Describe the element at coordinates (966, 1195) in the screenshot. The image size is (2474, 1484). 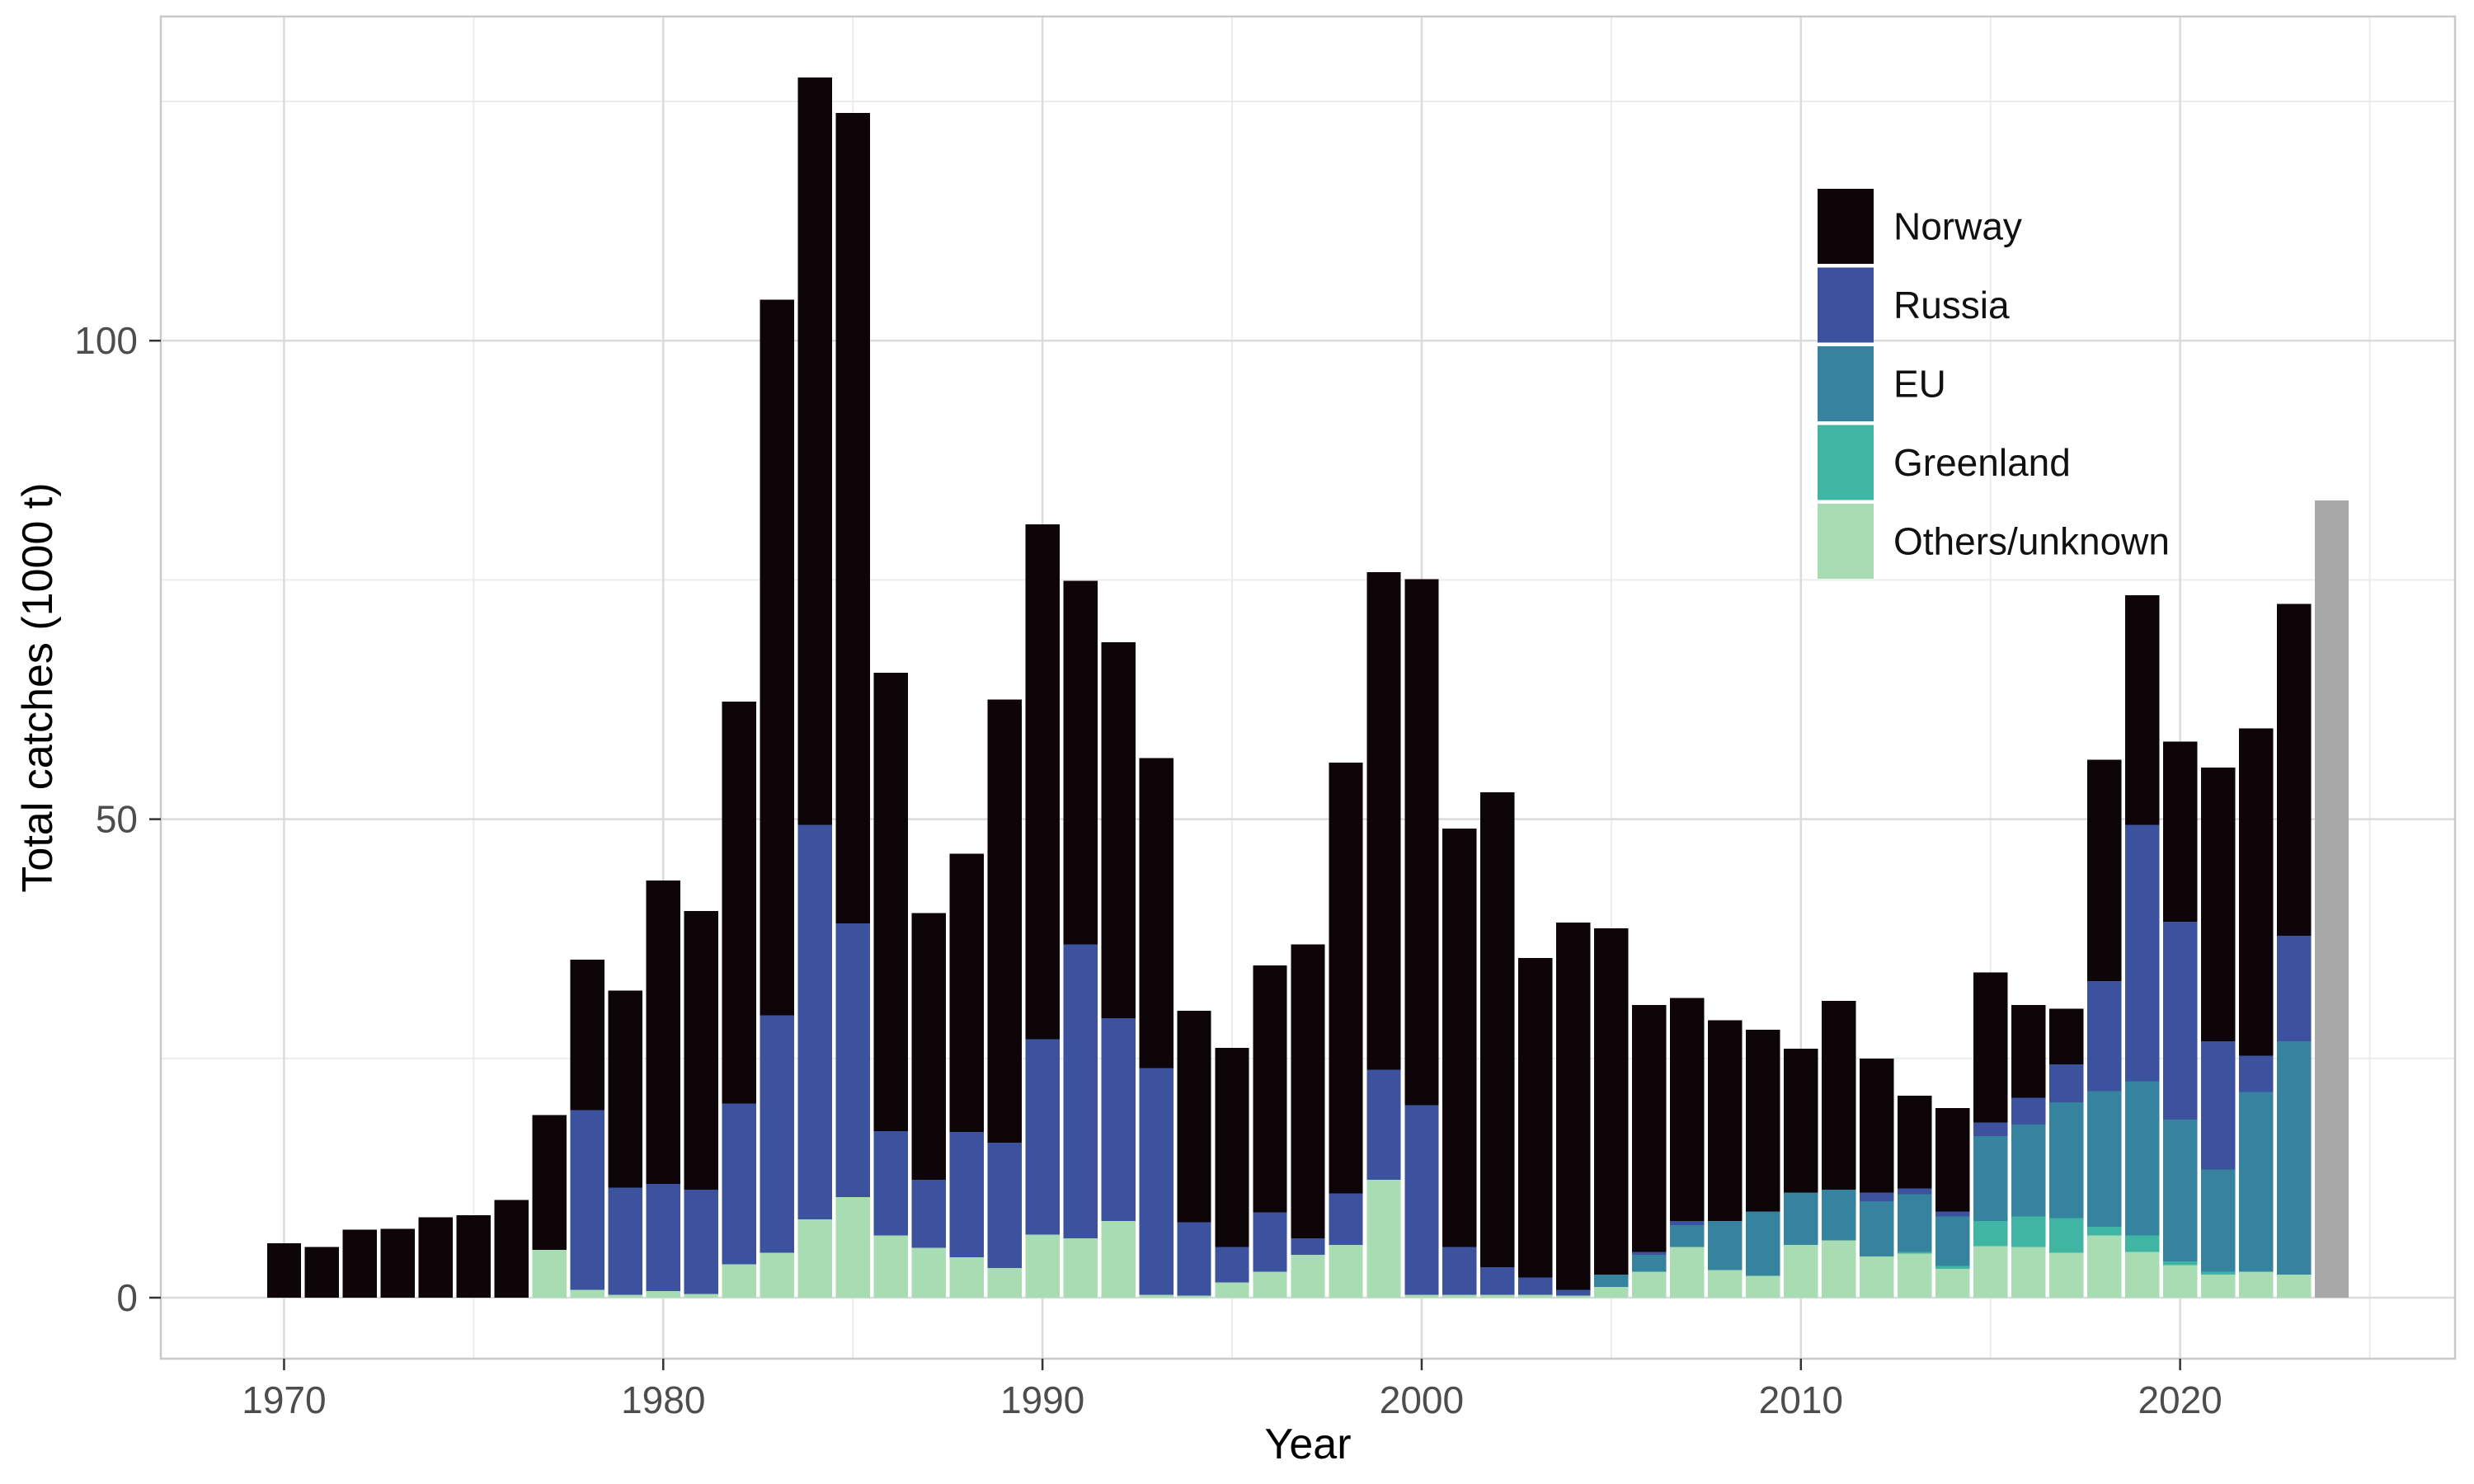
I see `bar-1988-Russia` at that location.